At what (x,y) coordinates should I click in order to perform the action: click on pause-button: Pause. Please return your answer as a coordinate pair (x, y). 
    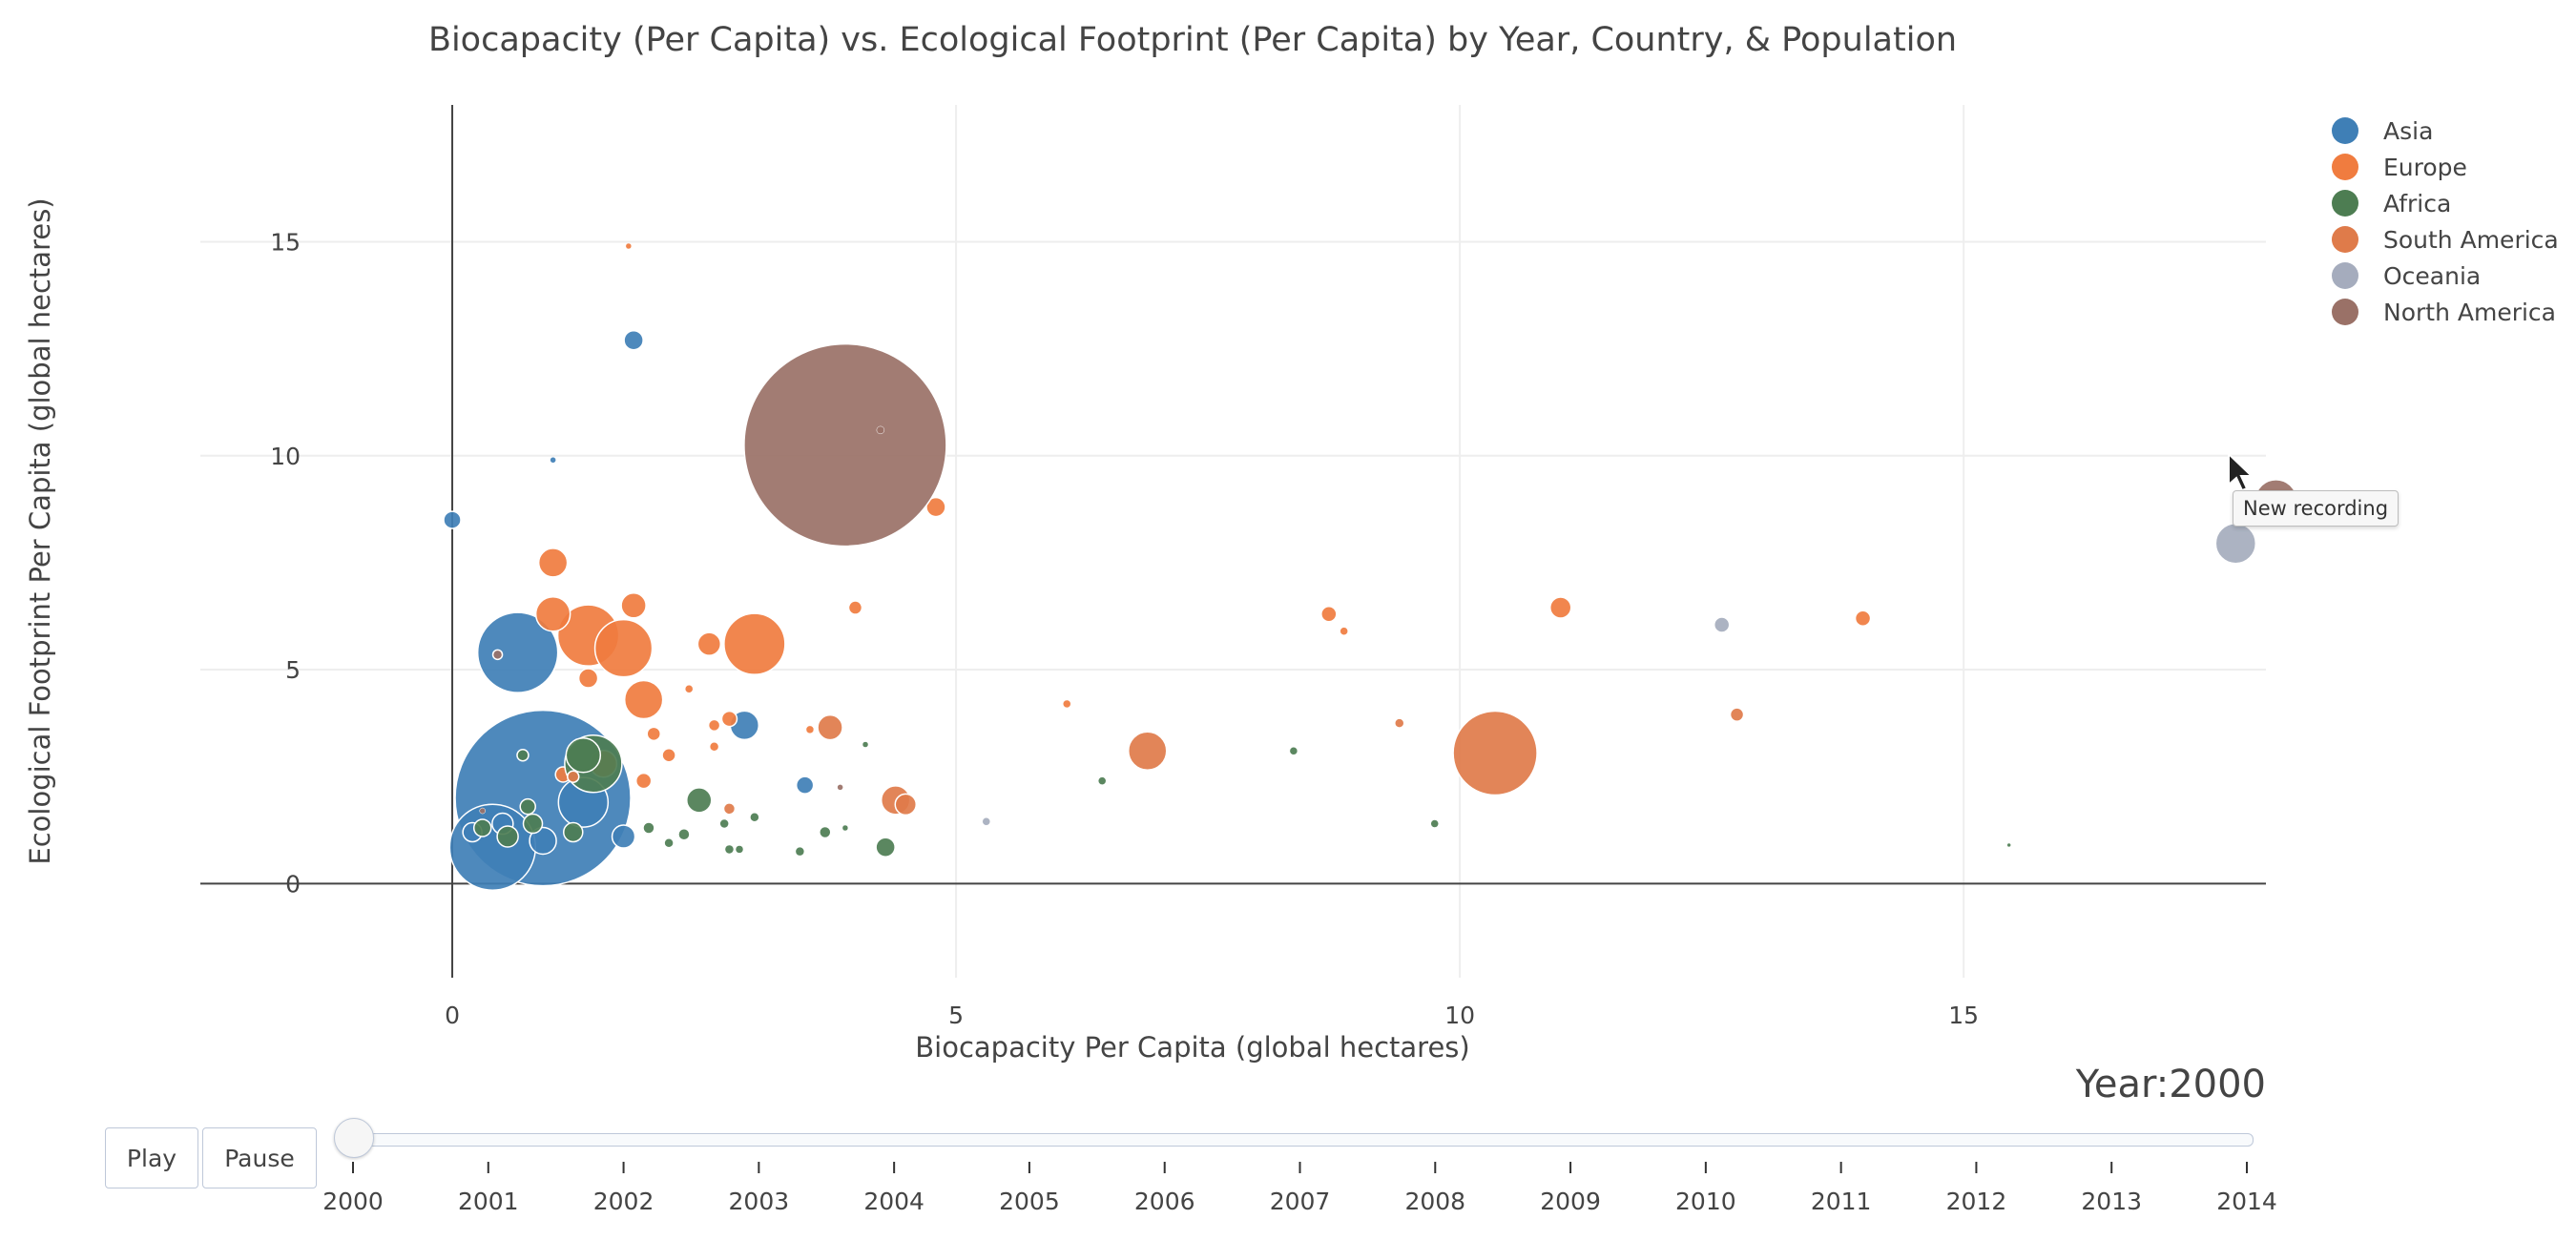
    Looking at the image, I should click on (259, 1157).